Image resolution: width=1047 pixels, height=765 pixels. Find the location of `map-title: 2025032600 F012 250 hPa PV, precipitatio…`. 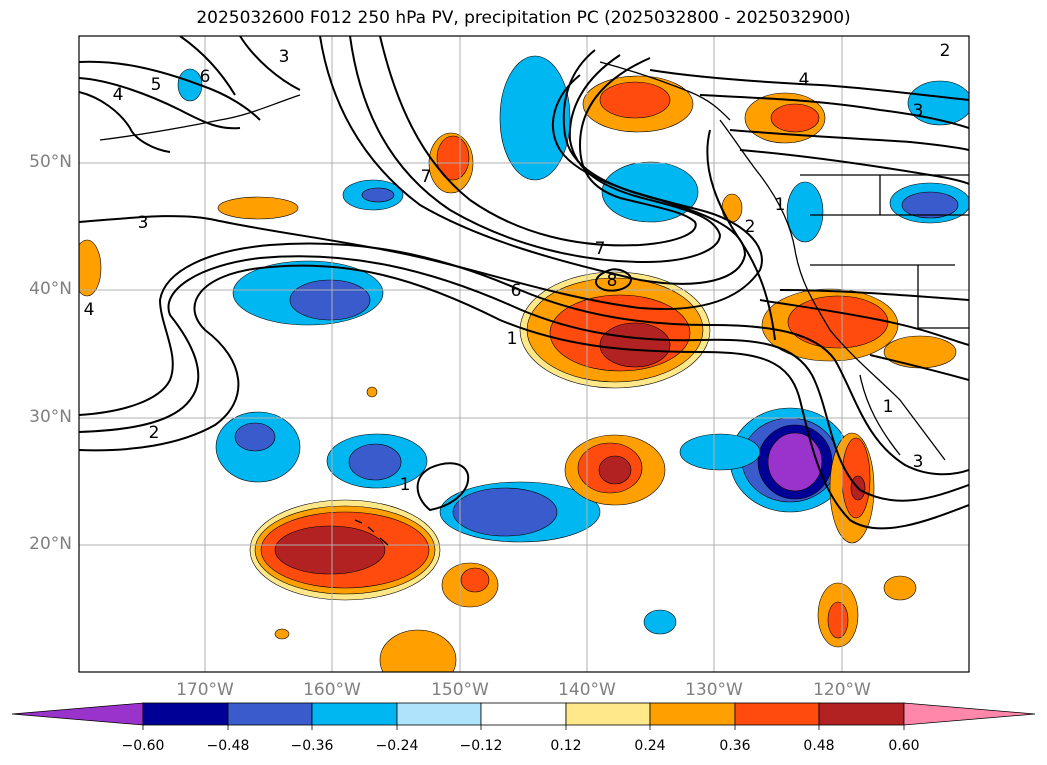

map-title: 2025032600 F012 250 hPa PV, precipitatio… is located at coordinates (523, 18).